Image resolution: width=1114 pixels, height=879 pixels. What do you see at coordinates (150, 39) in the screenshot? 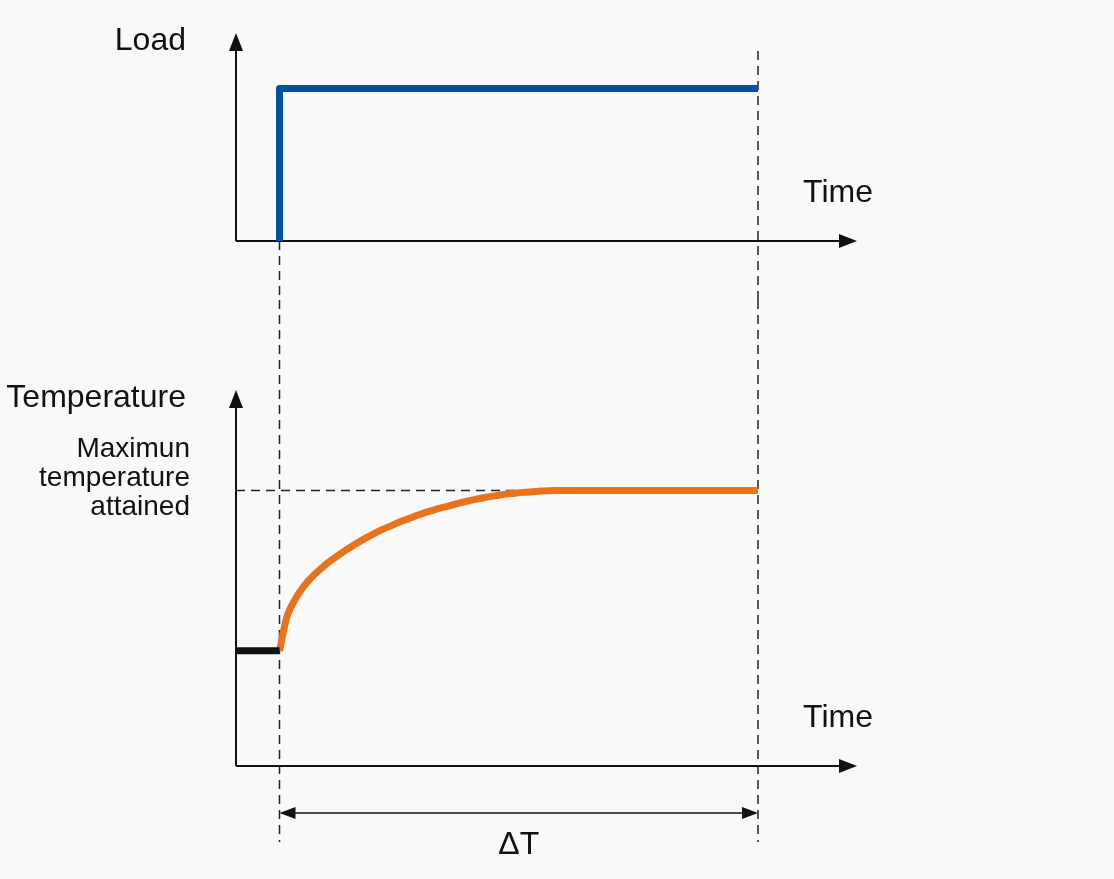
I see `y-axis-title: Load` at bounding box center [150, 39].